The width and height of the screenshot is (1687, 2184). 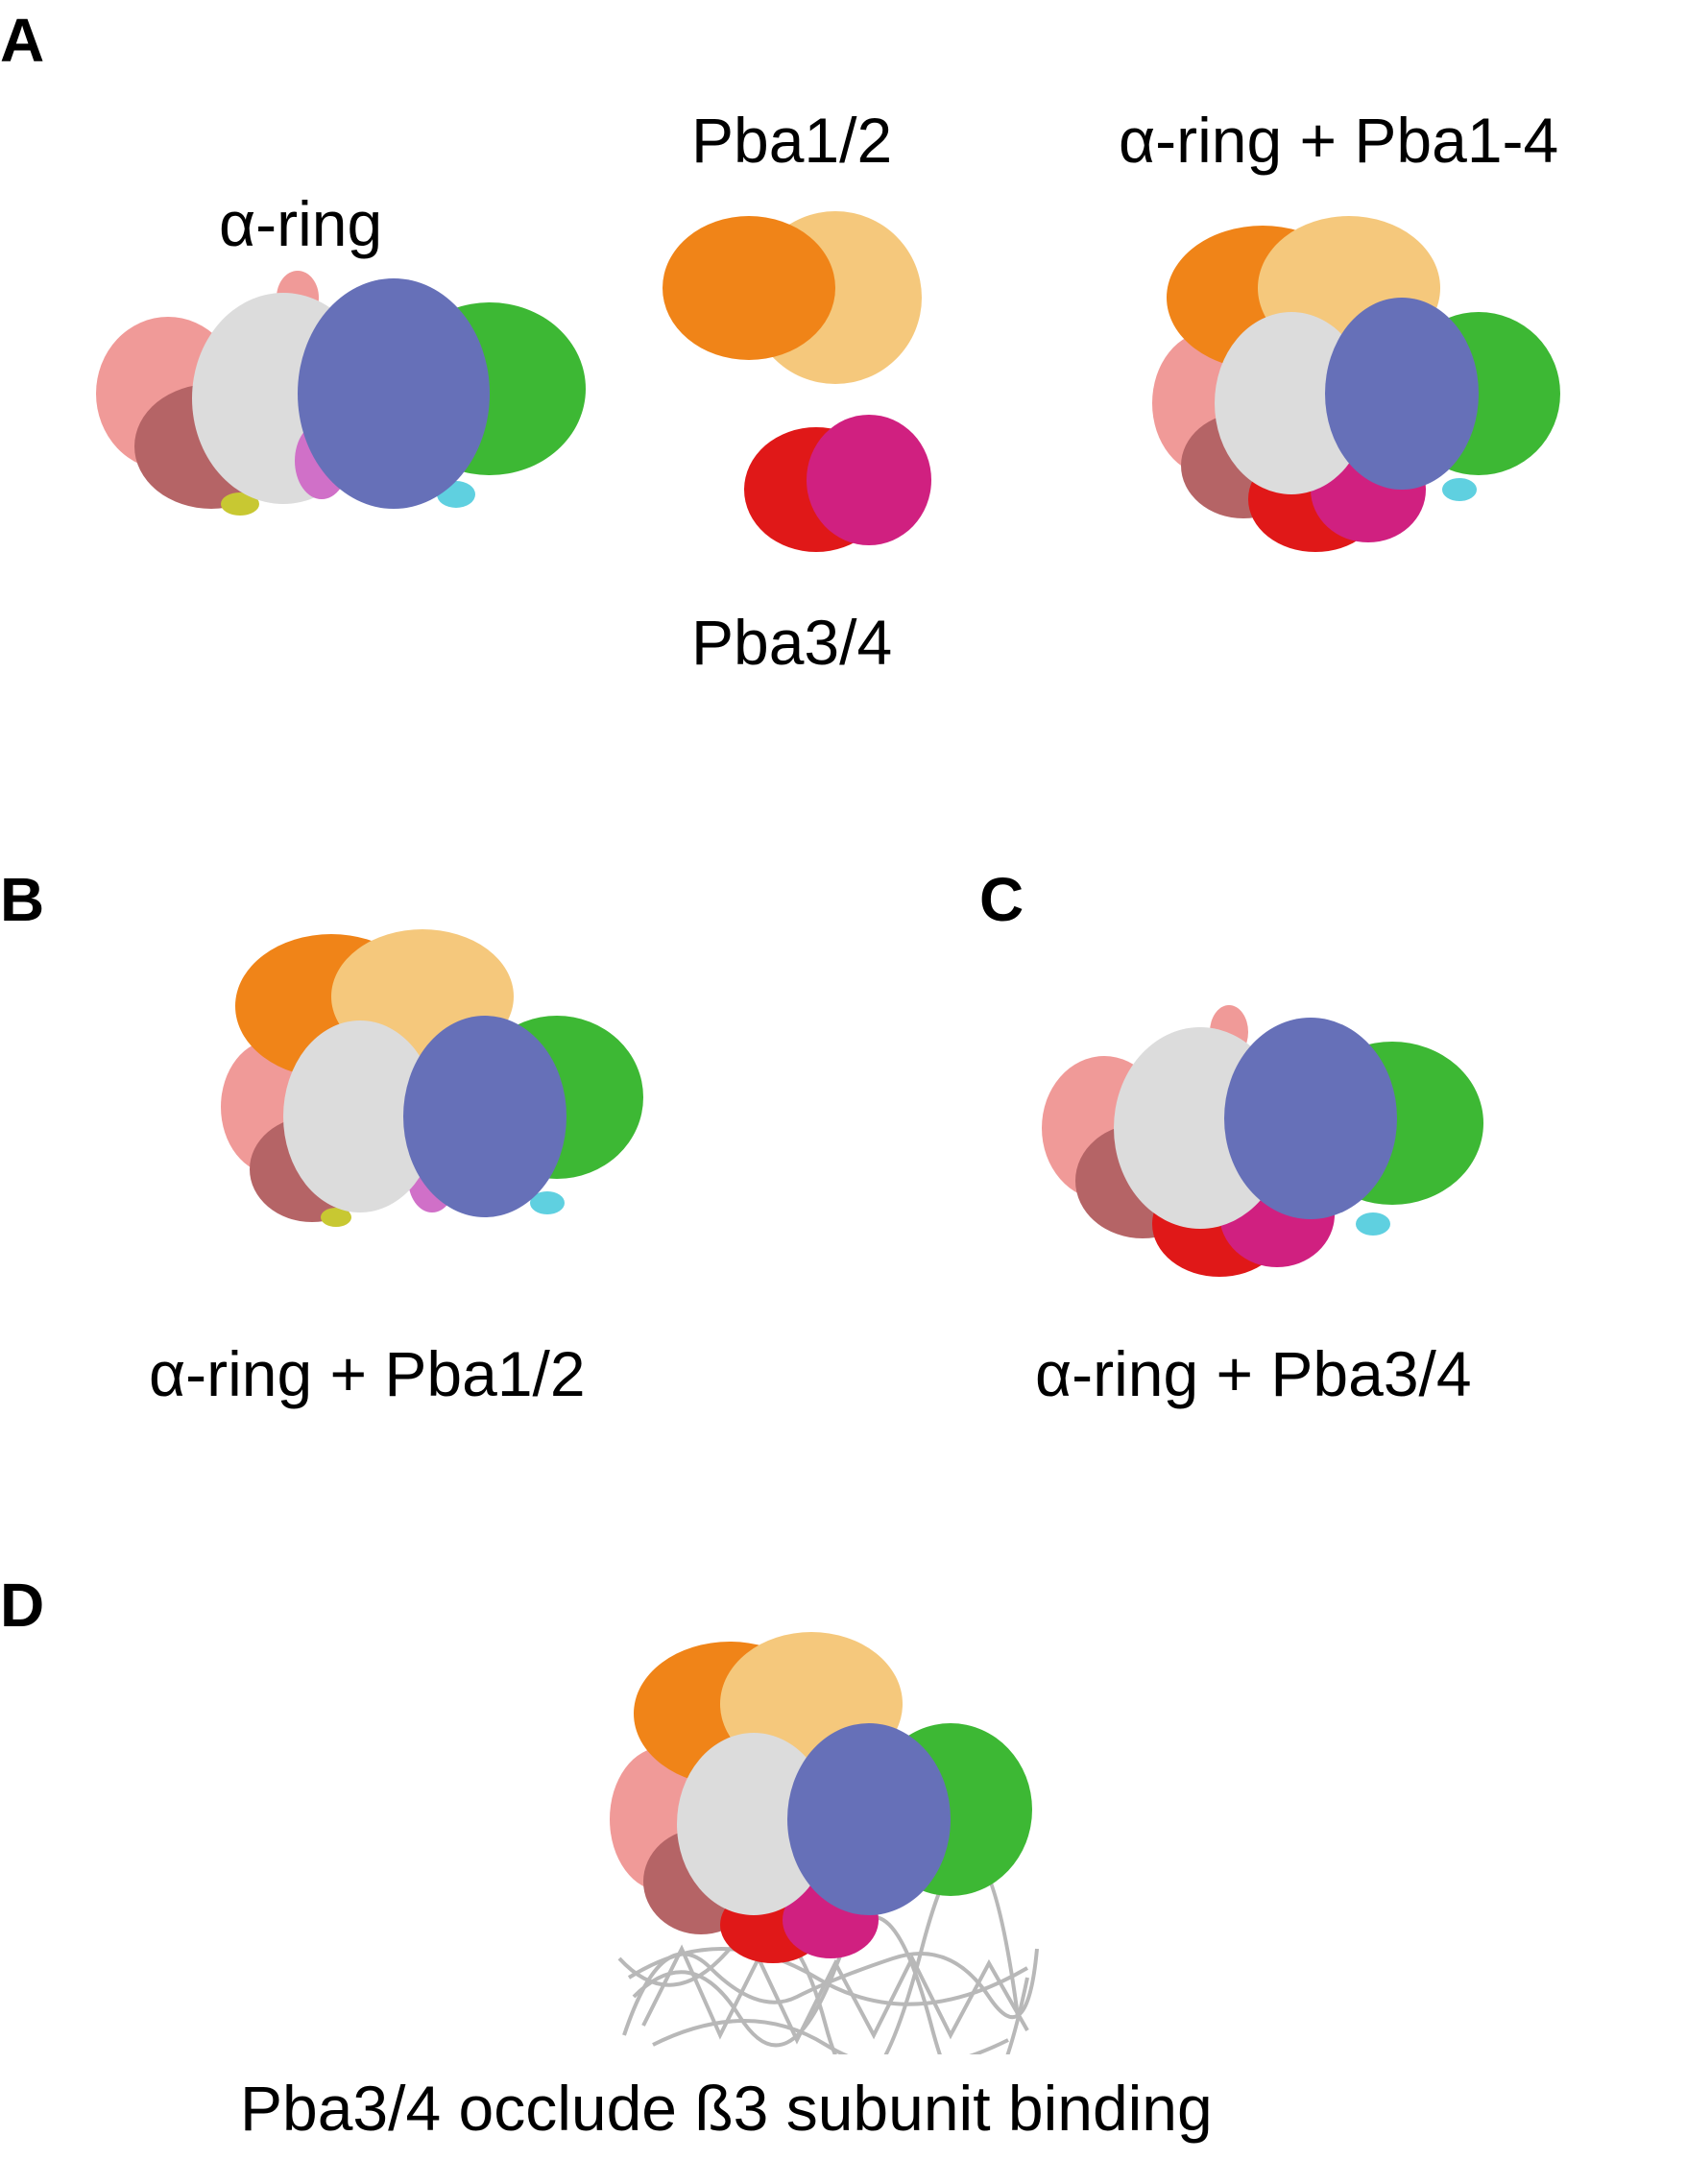 What do you see at coordinates (749, 288) in the screenshot?
I see `orange-subunit` at bounding box center [749, 288].